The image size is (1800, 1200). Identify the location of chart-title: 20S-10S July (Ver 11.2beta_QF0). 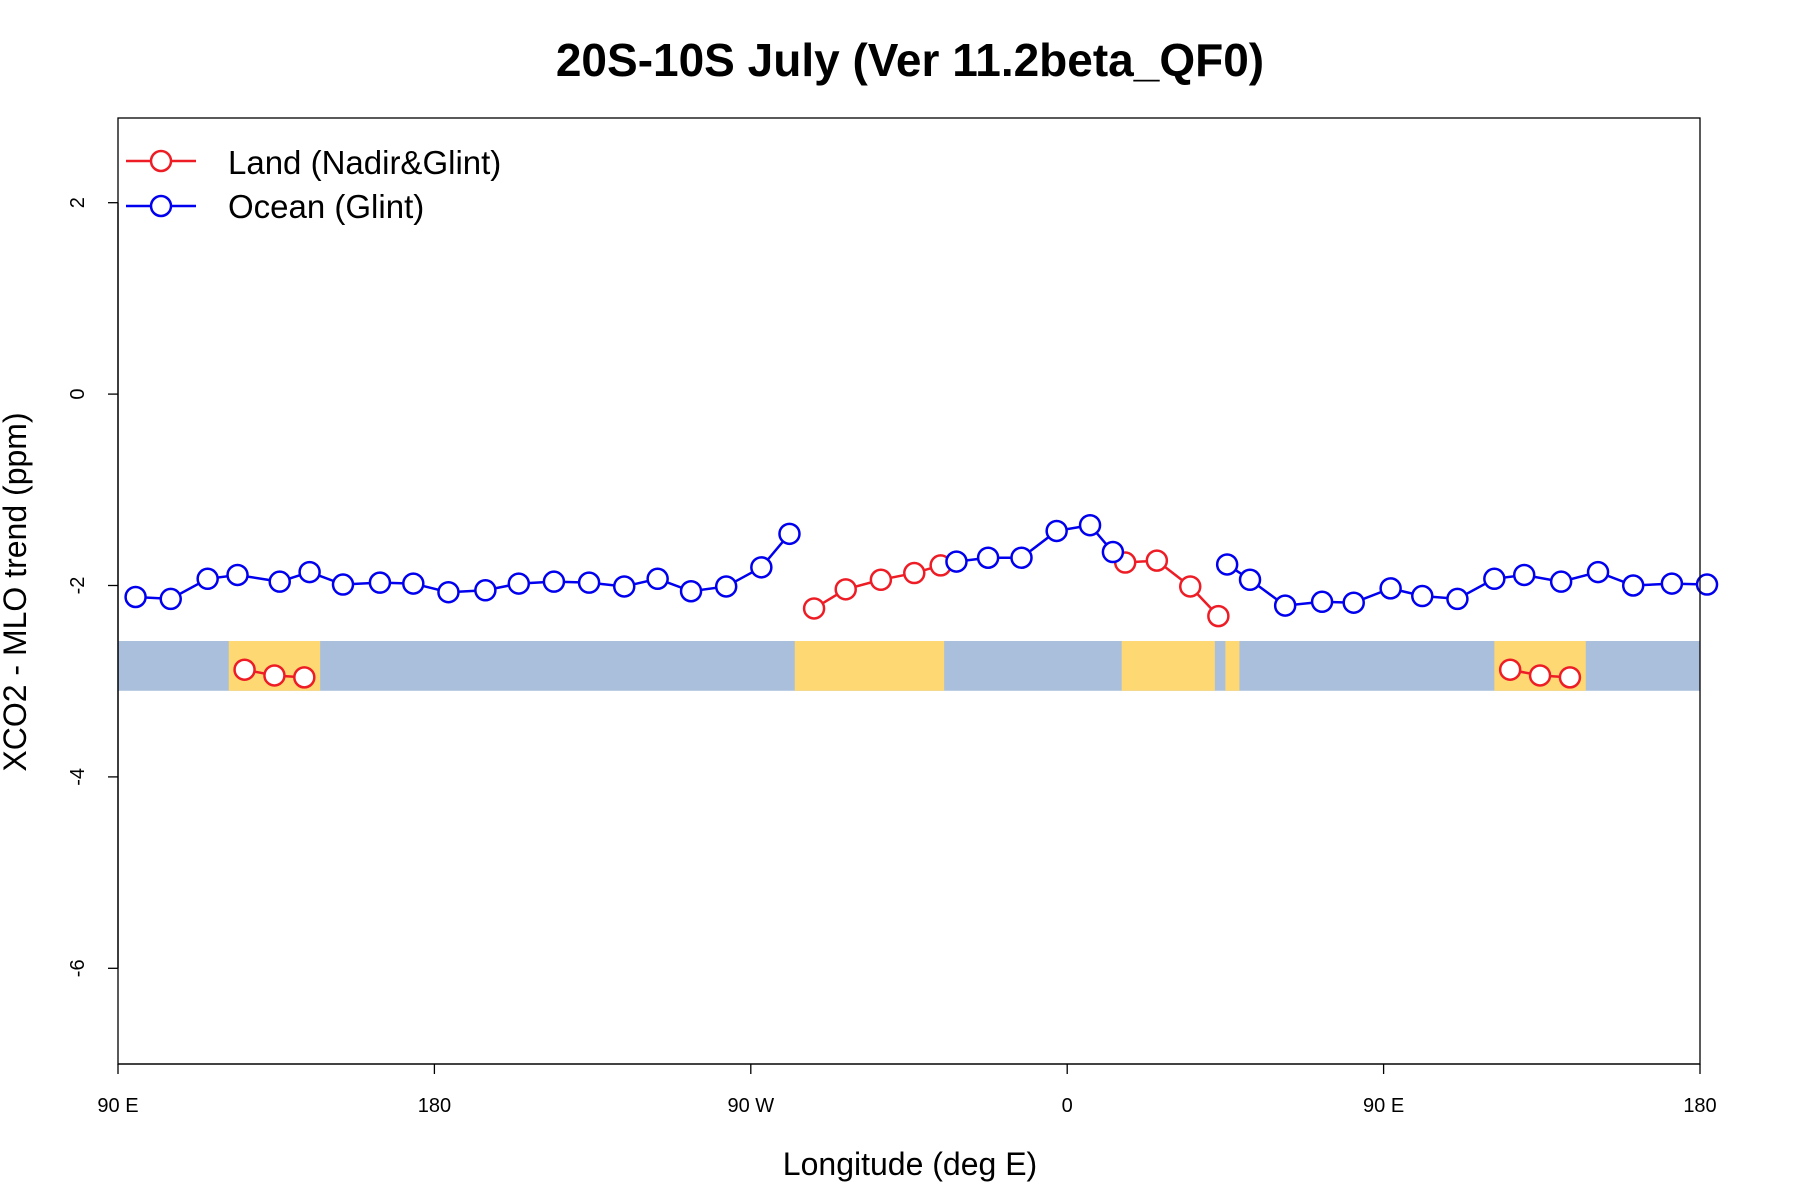
(910, 60).